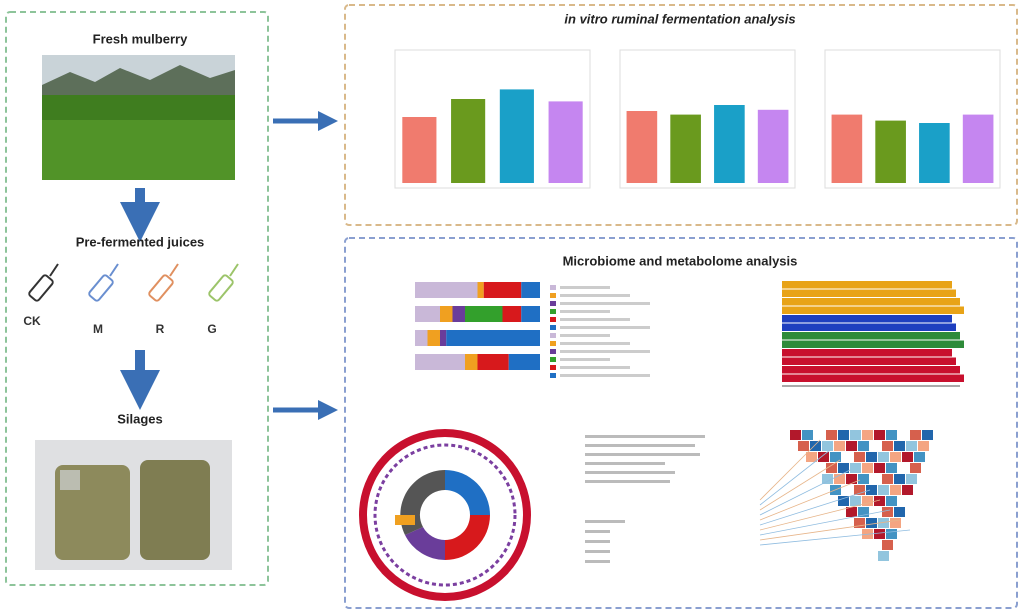  Describe the element at coordinates (680, 260) in the screenshot. I see `bottom-title: Microbiome and metabolome analysis` at that location.